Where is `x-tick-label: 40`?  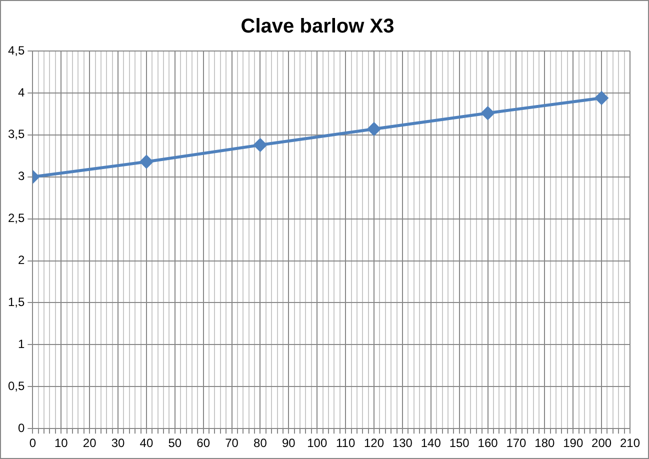
x-tick-label: 40 is located at coordinates (147, 443).